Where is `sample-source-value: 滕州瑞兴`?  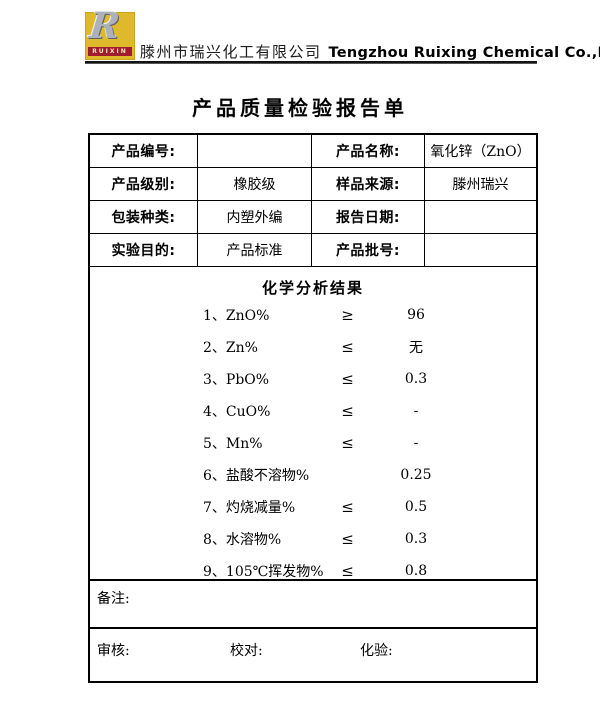
sample-source-value: 滕州瑞兴 is located at coordinates (480, 185).